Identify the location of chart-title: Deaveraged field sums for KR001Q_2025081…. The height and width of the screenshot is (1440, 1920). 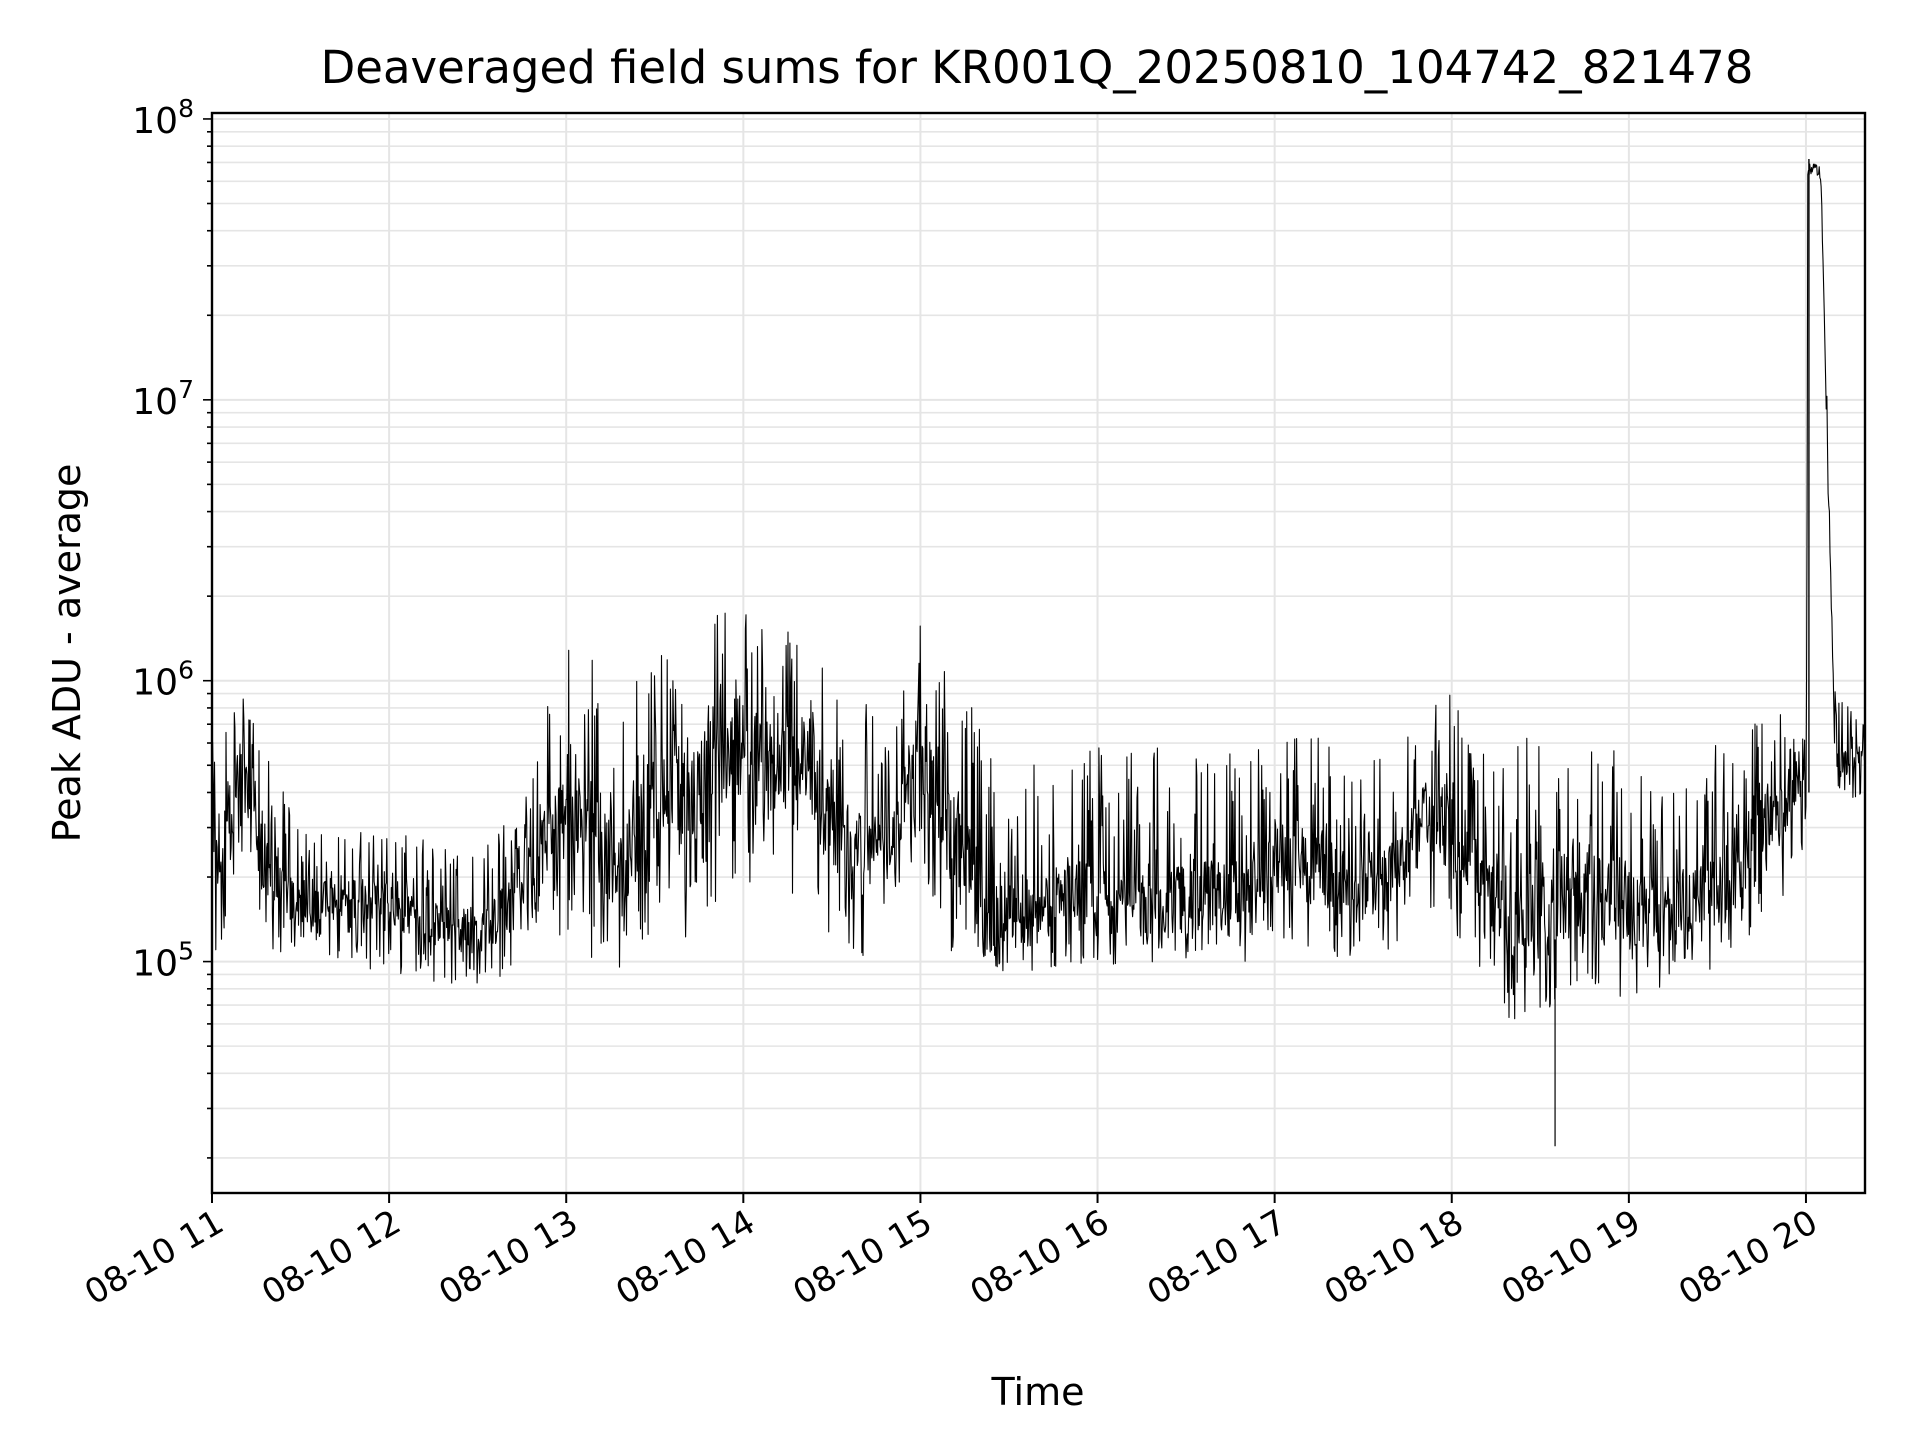
(1037, 67).